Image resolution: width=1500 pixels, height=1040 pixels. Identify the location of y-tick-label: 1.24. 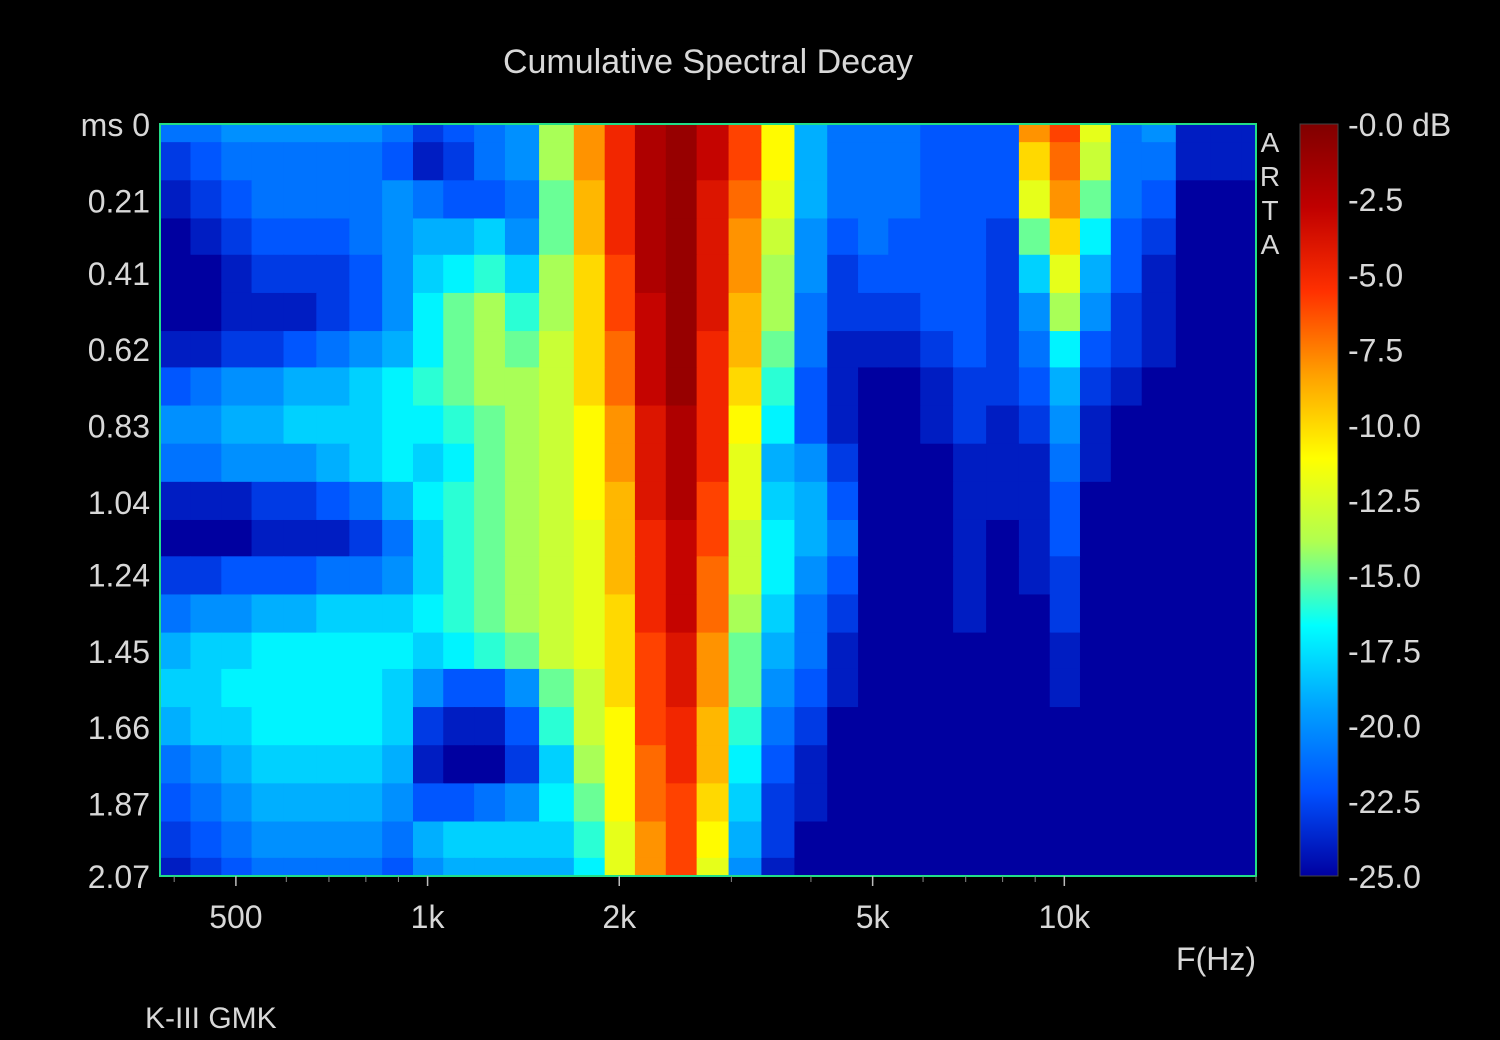
(119, 575).